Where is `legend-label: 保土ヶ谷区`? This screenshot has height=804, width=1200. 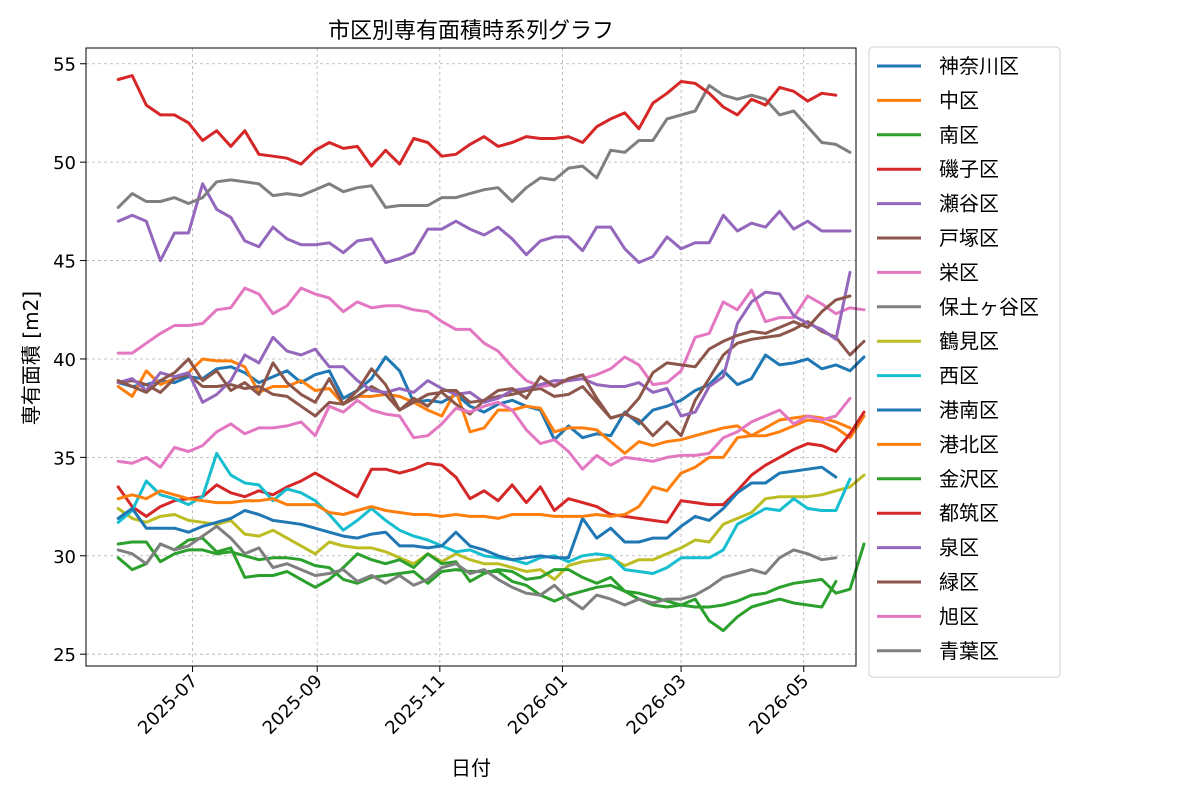
legend-label: 保土ヶ谷区 is located at coordinates (989, 307).